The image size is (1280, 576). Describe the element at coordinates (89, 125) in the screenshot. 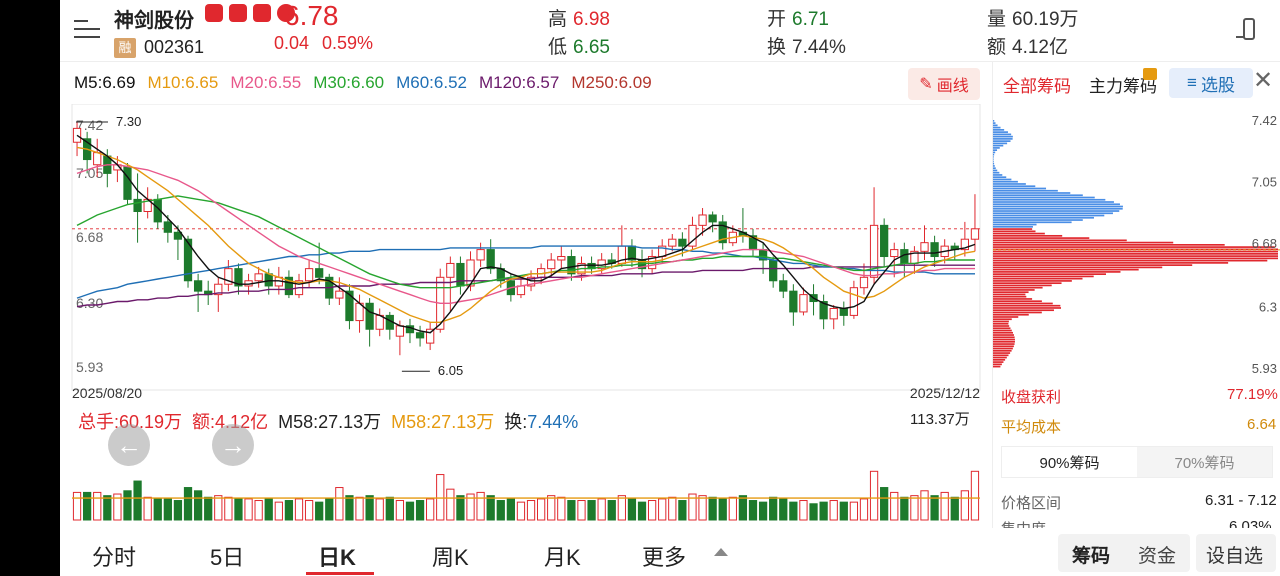

I see `y-tick-label: 7.42` at that location.